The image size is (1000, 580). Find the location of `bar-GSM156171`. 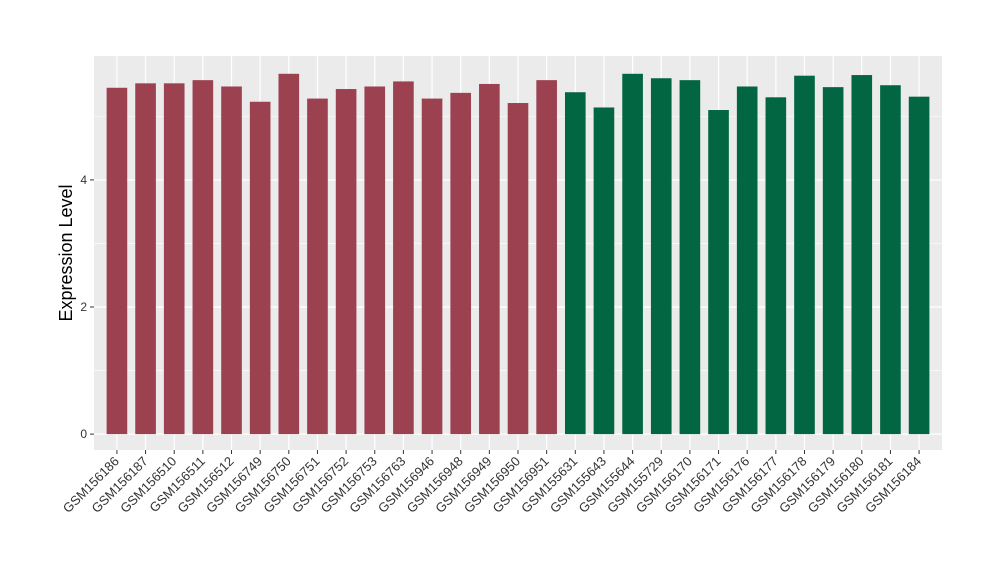

bar-GSM156171 is located at coordinates (718, 272).